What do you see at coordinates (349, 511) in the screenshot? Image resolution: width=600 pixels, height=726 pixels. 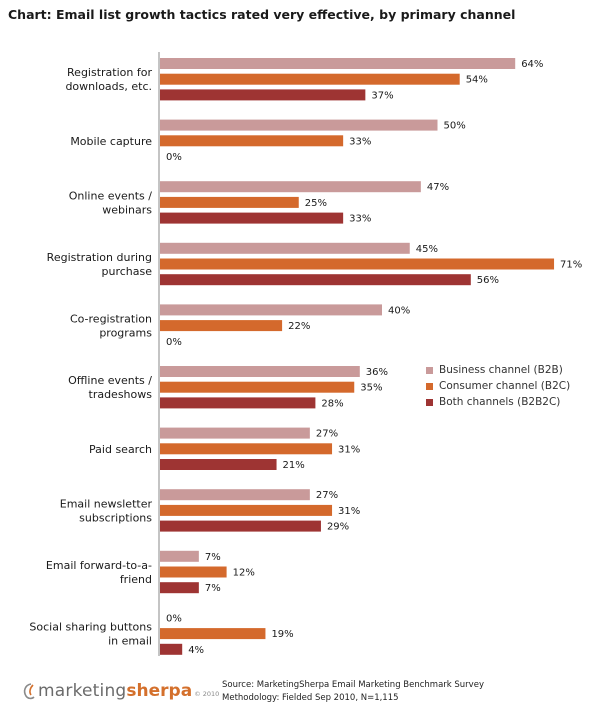 I see `value-label-consumer-channel-b2c-7: 31%` at bounding box center [349, 511].